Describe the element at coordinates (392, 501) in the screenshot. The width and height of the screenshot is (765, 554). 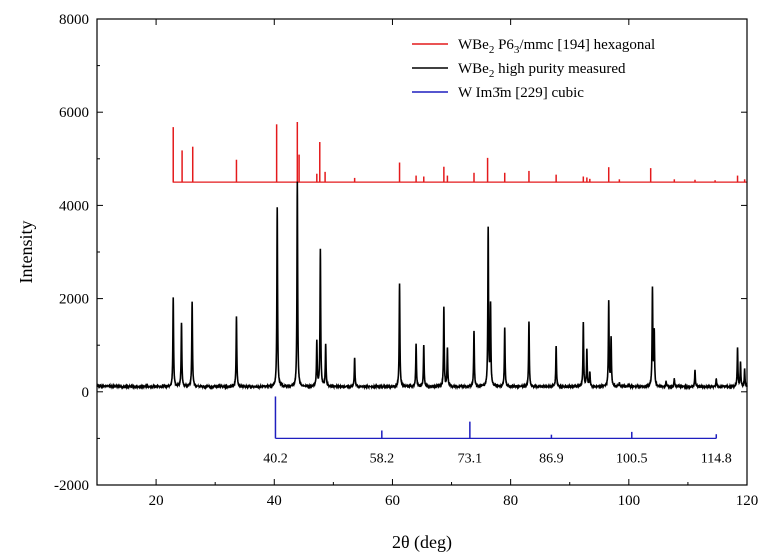
I see `x-tick-label: 60` at that location.